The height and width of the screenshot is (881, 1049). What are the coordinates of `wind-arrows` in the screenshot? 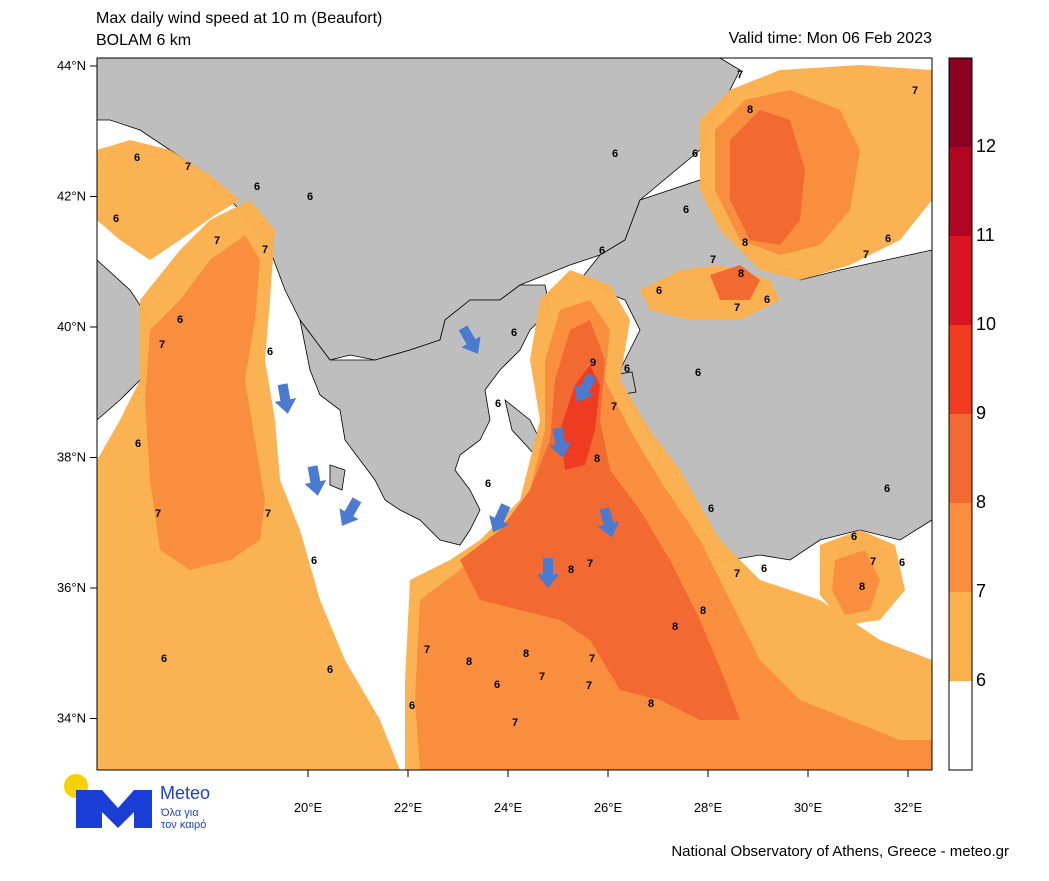 It's located at (447, 456).